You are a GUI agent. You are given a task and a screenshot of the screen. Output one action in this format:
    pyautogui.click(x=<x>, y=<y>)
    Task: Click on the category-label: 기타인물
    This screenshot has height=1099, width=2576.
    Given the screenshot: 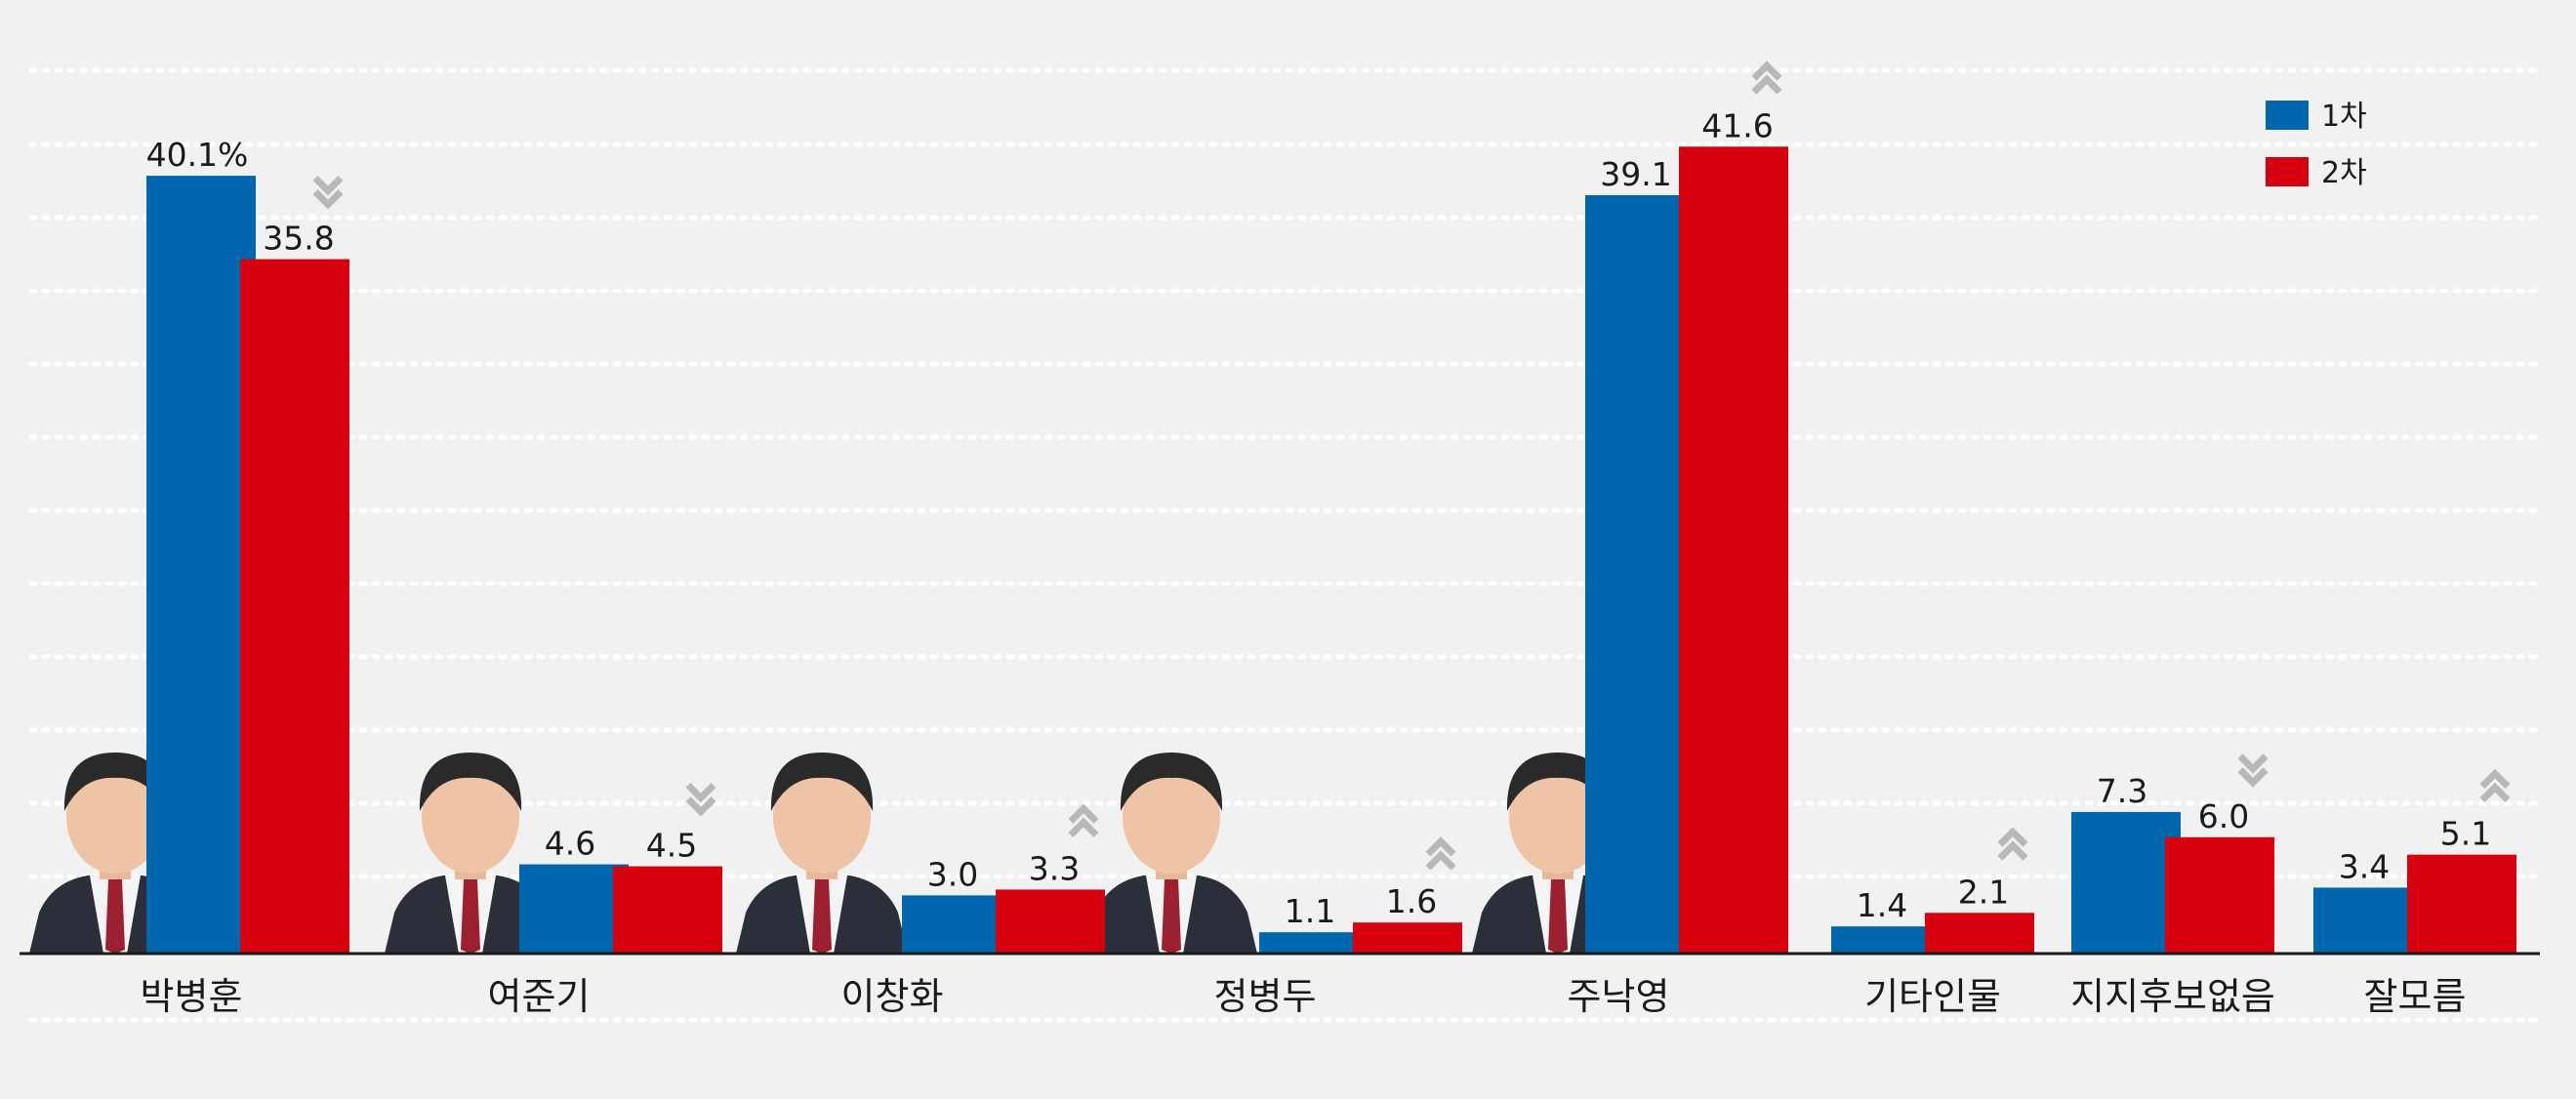 What is the action you would take?
    pyautogui.click(x=1932, y=996)
    